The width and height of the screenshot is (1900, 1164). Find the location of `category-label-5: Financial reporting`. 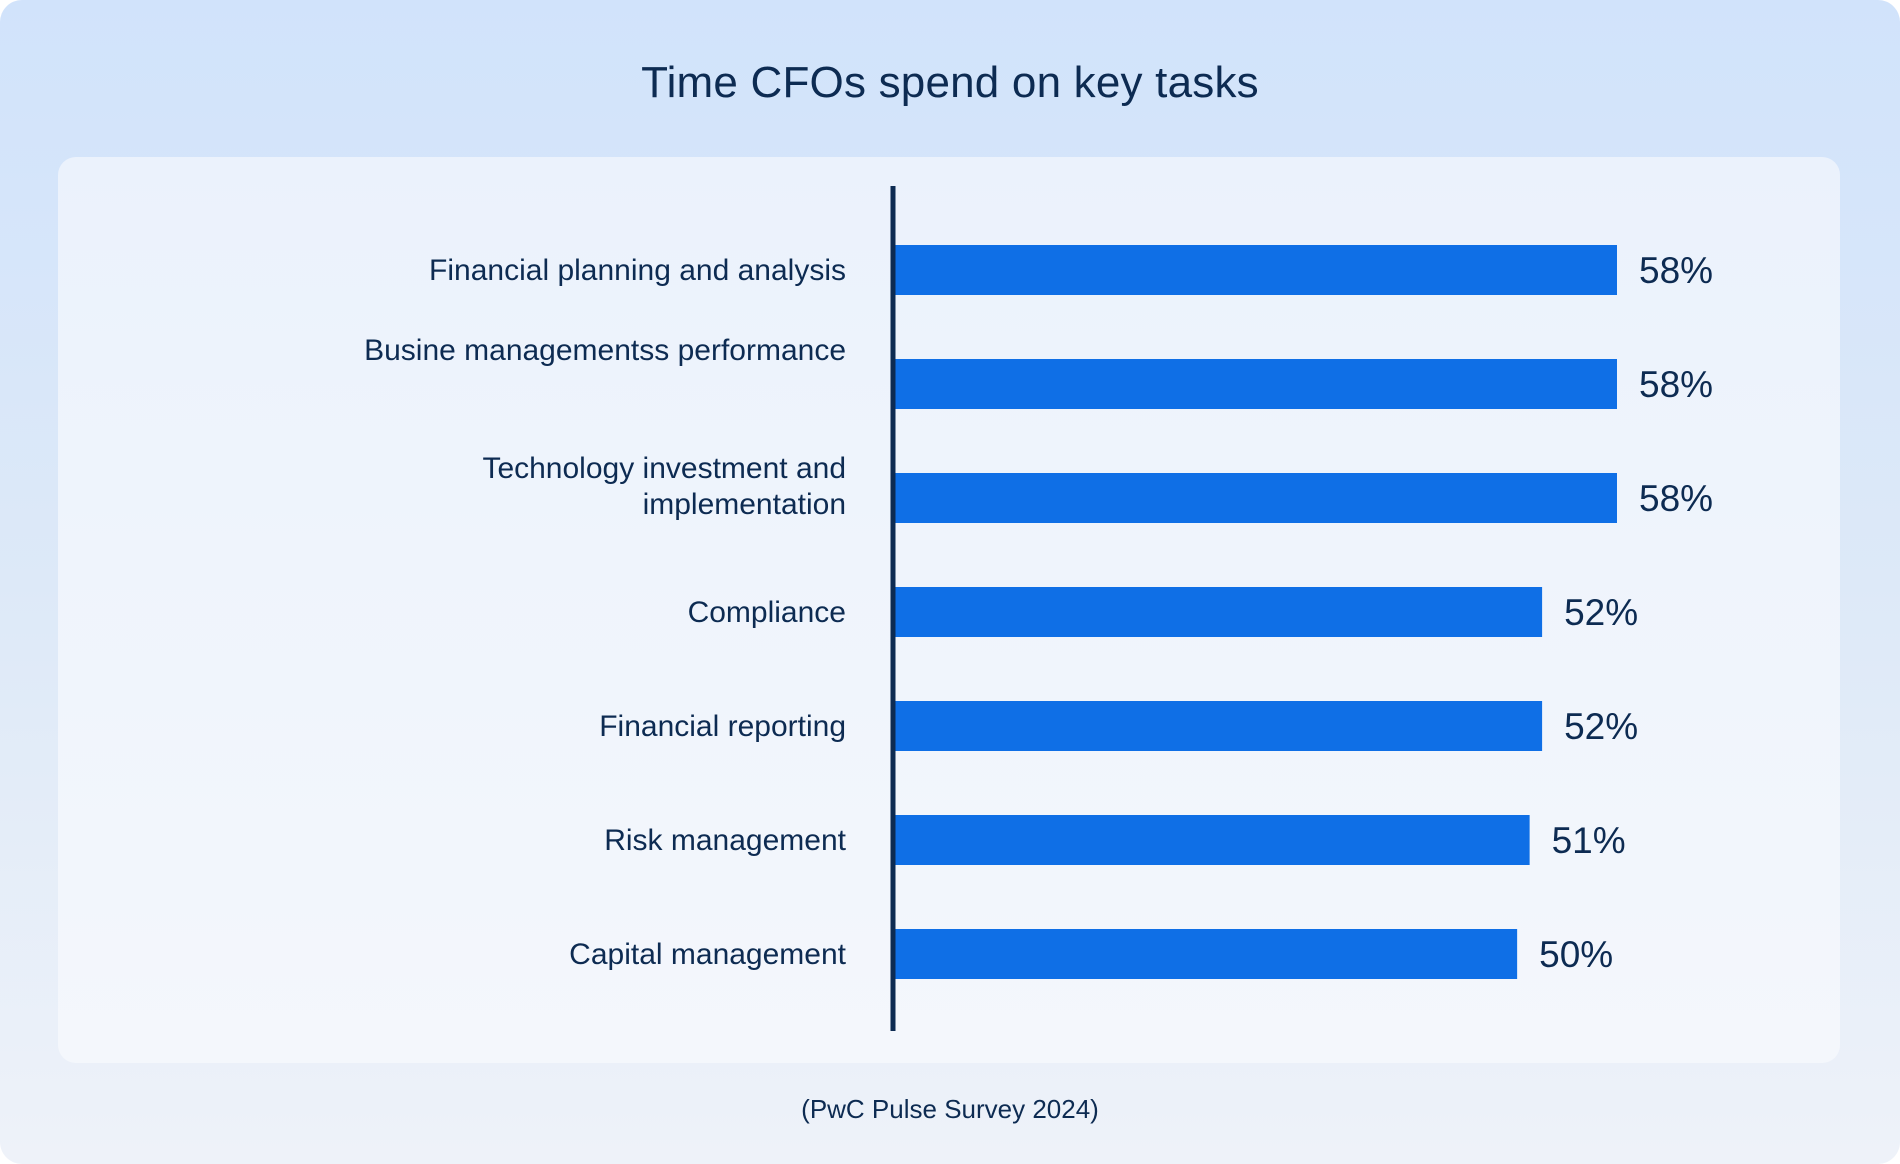

category-label-5: Financial reporting is located at coordinates (722, 726).